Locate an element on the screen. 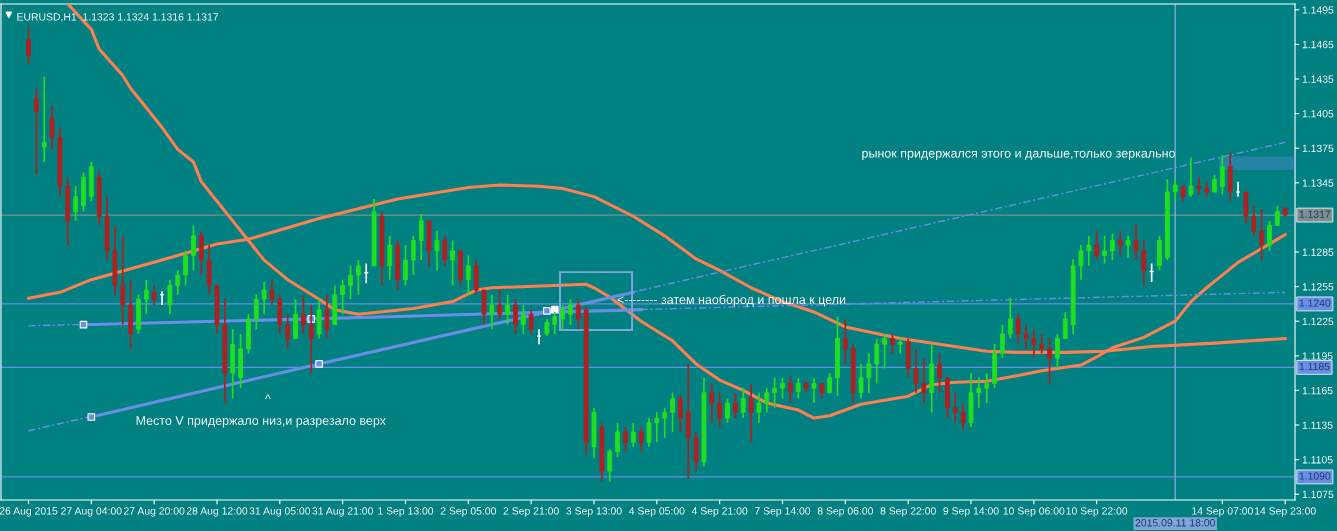 The height and width of the screenshot is (531, 1337). ref-line-label: 1.1090 is located at coordinates (1315, 476).